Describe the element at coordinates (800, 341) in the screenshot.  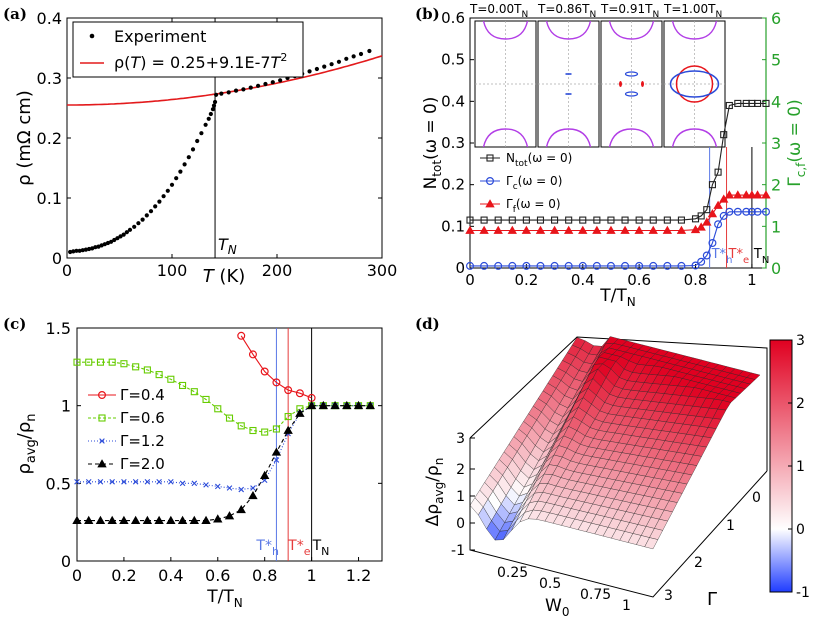
I see `colorbar-tick-label: 3` at that location.